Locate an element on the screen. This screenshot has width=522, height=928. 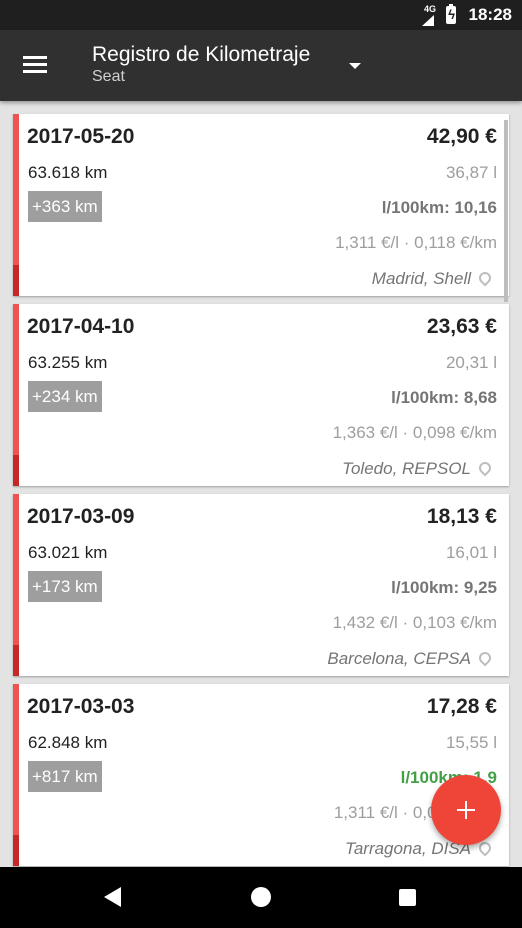
distance-badge: +234 km is located at coordinates (65, 396).